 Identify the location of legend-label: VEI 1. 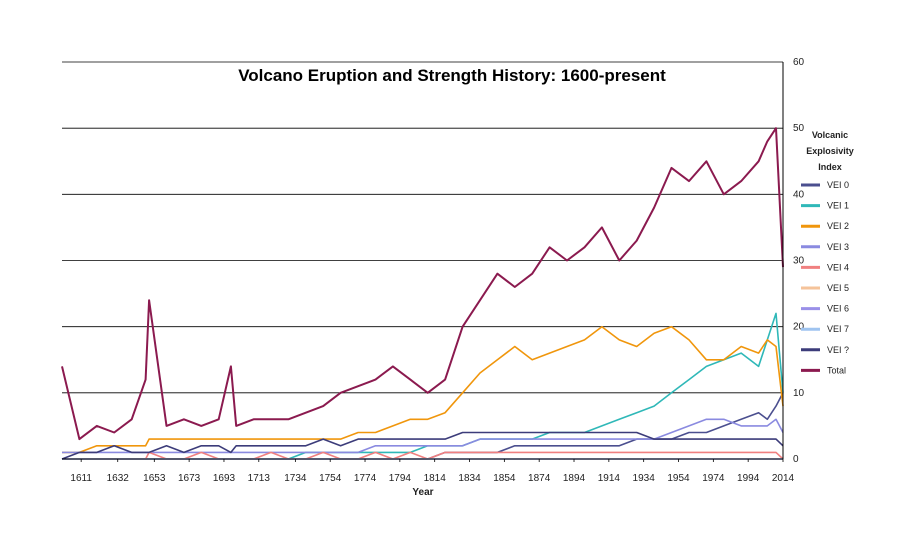
(838, 206).